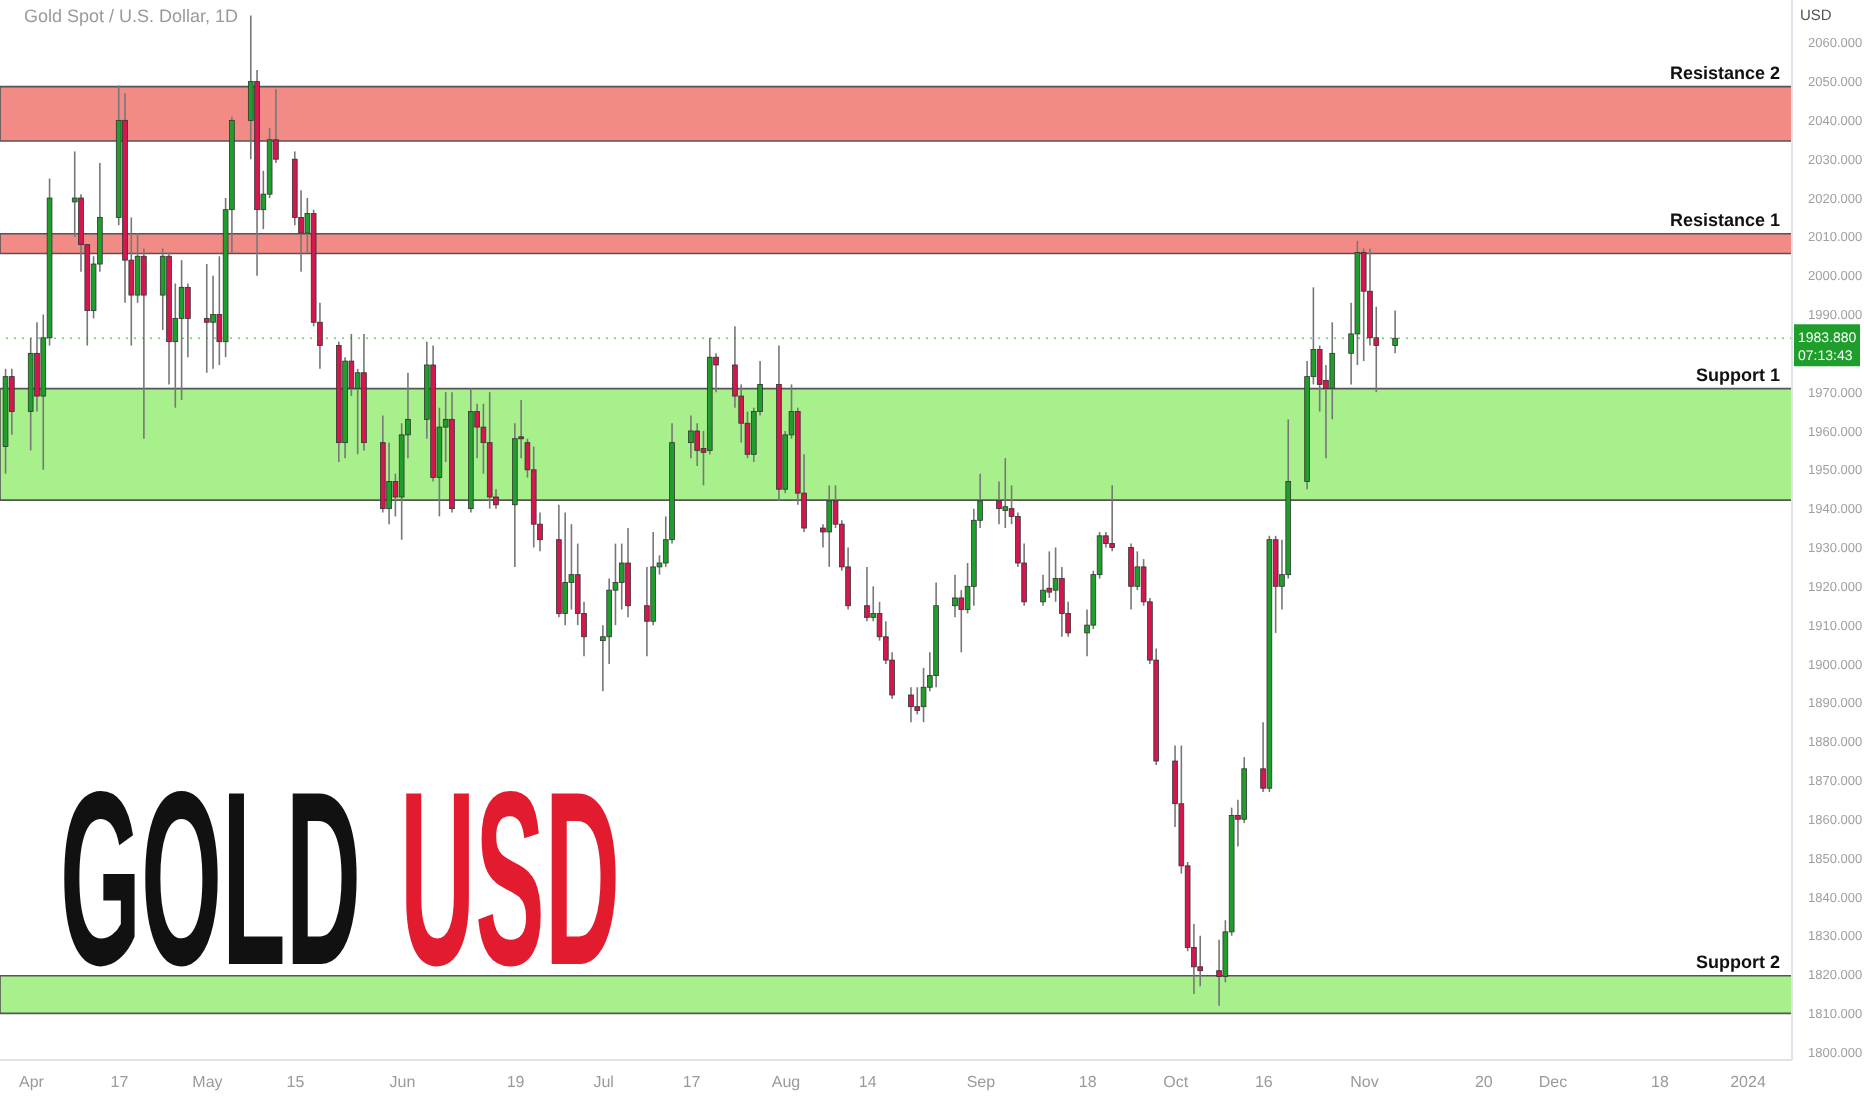  Describe the element at coordinates (786, 1082) in the screenshot. I see `x-tick-label: Aug` at that location.